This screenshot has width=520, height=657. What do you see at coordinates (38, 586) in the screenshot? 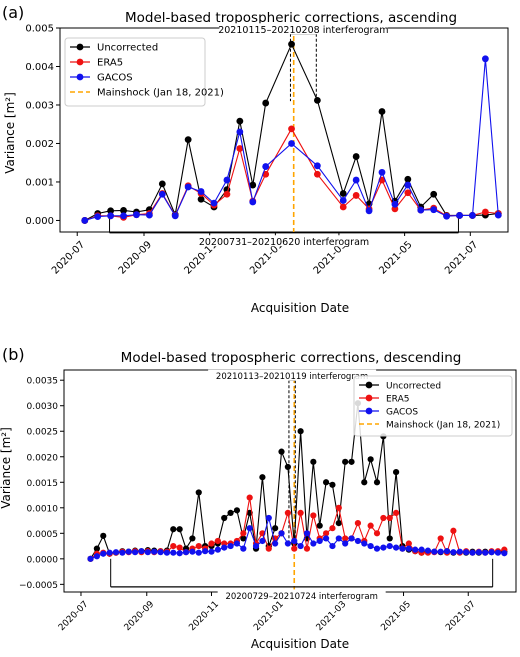
I see `y-tick-label: −0.0005` at bounding box center [38, 586].